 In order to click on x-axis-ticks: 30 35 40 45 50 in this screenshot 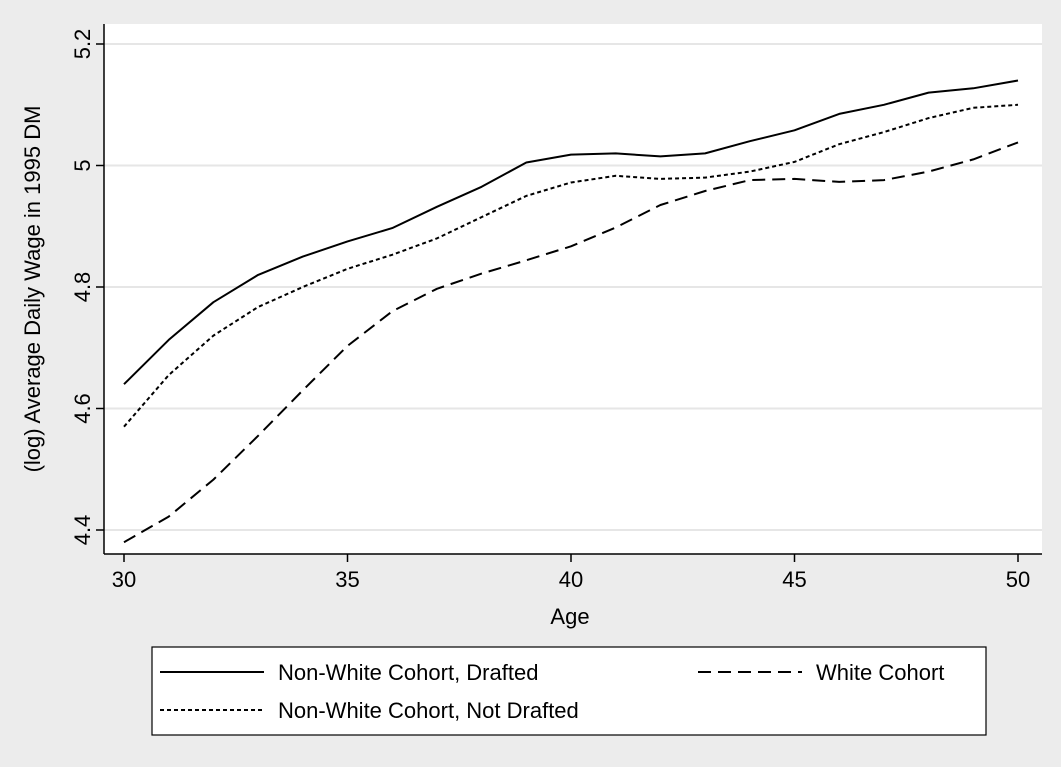, I will do `click(571, 573)`.